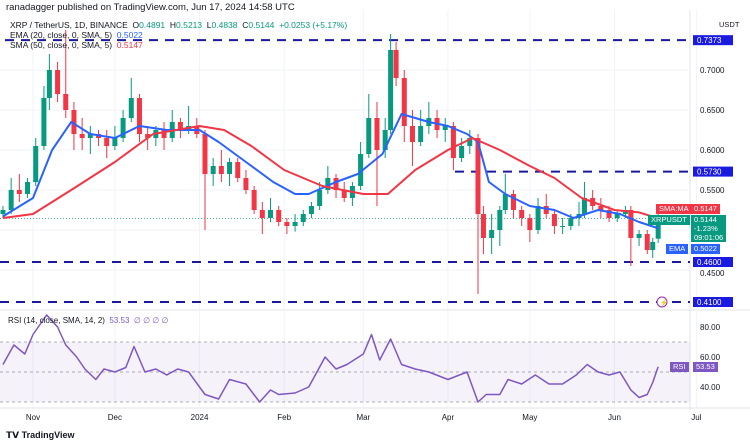 This screenshot has height=445, width=750. Describe the element at coordinates (696, 417) in the screenshot. I see `time-axis-label: Jul` at that location.